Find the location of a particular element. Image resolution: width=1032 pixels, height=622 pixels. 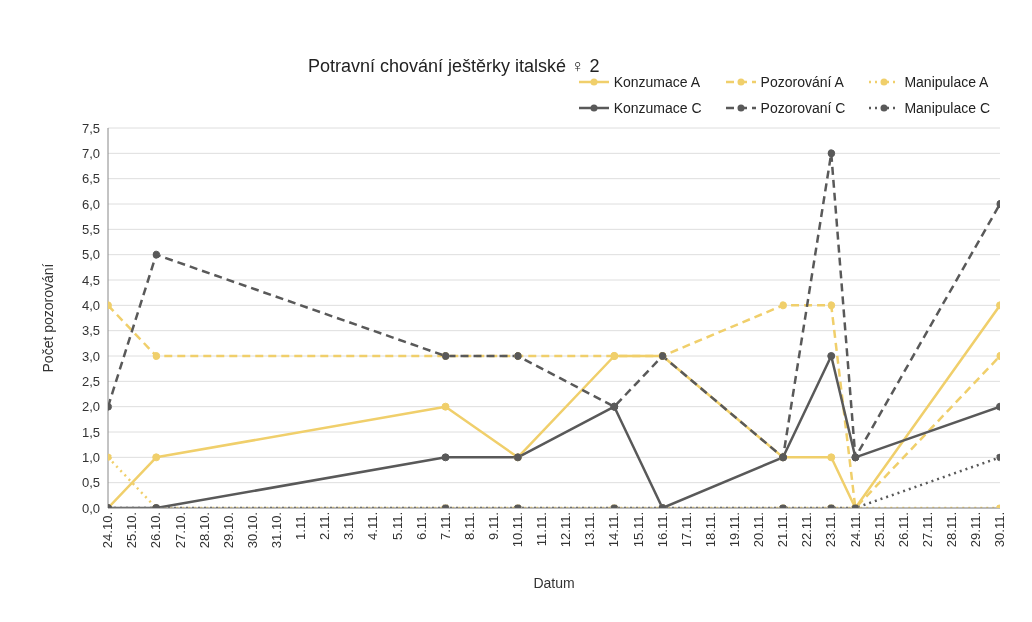

x-tick-label: 30.11. is located at coordinates (1000, 530).